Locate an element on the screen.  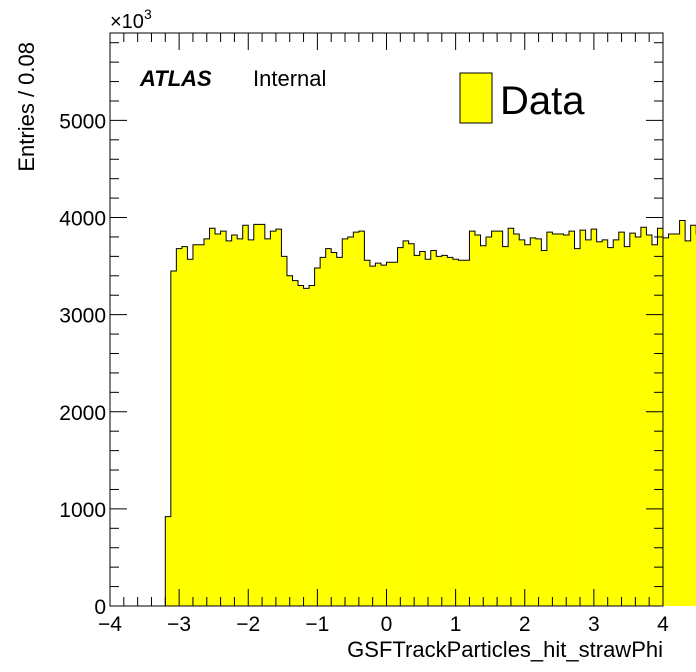
y-axis-title: Entries / 0.08 is located at coordinates (26, 107).